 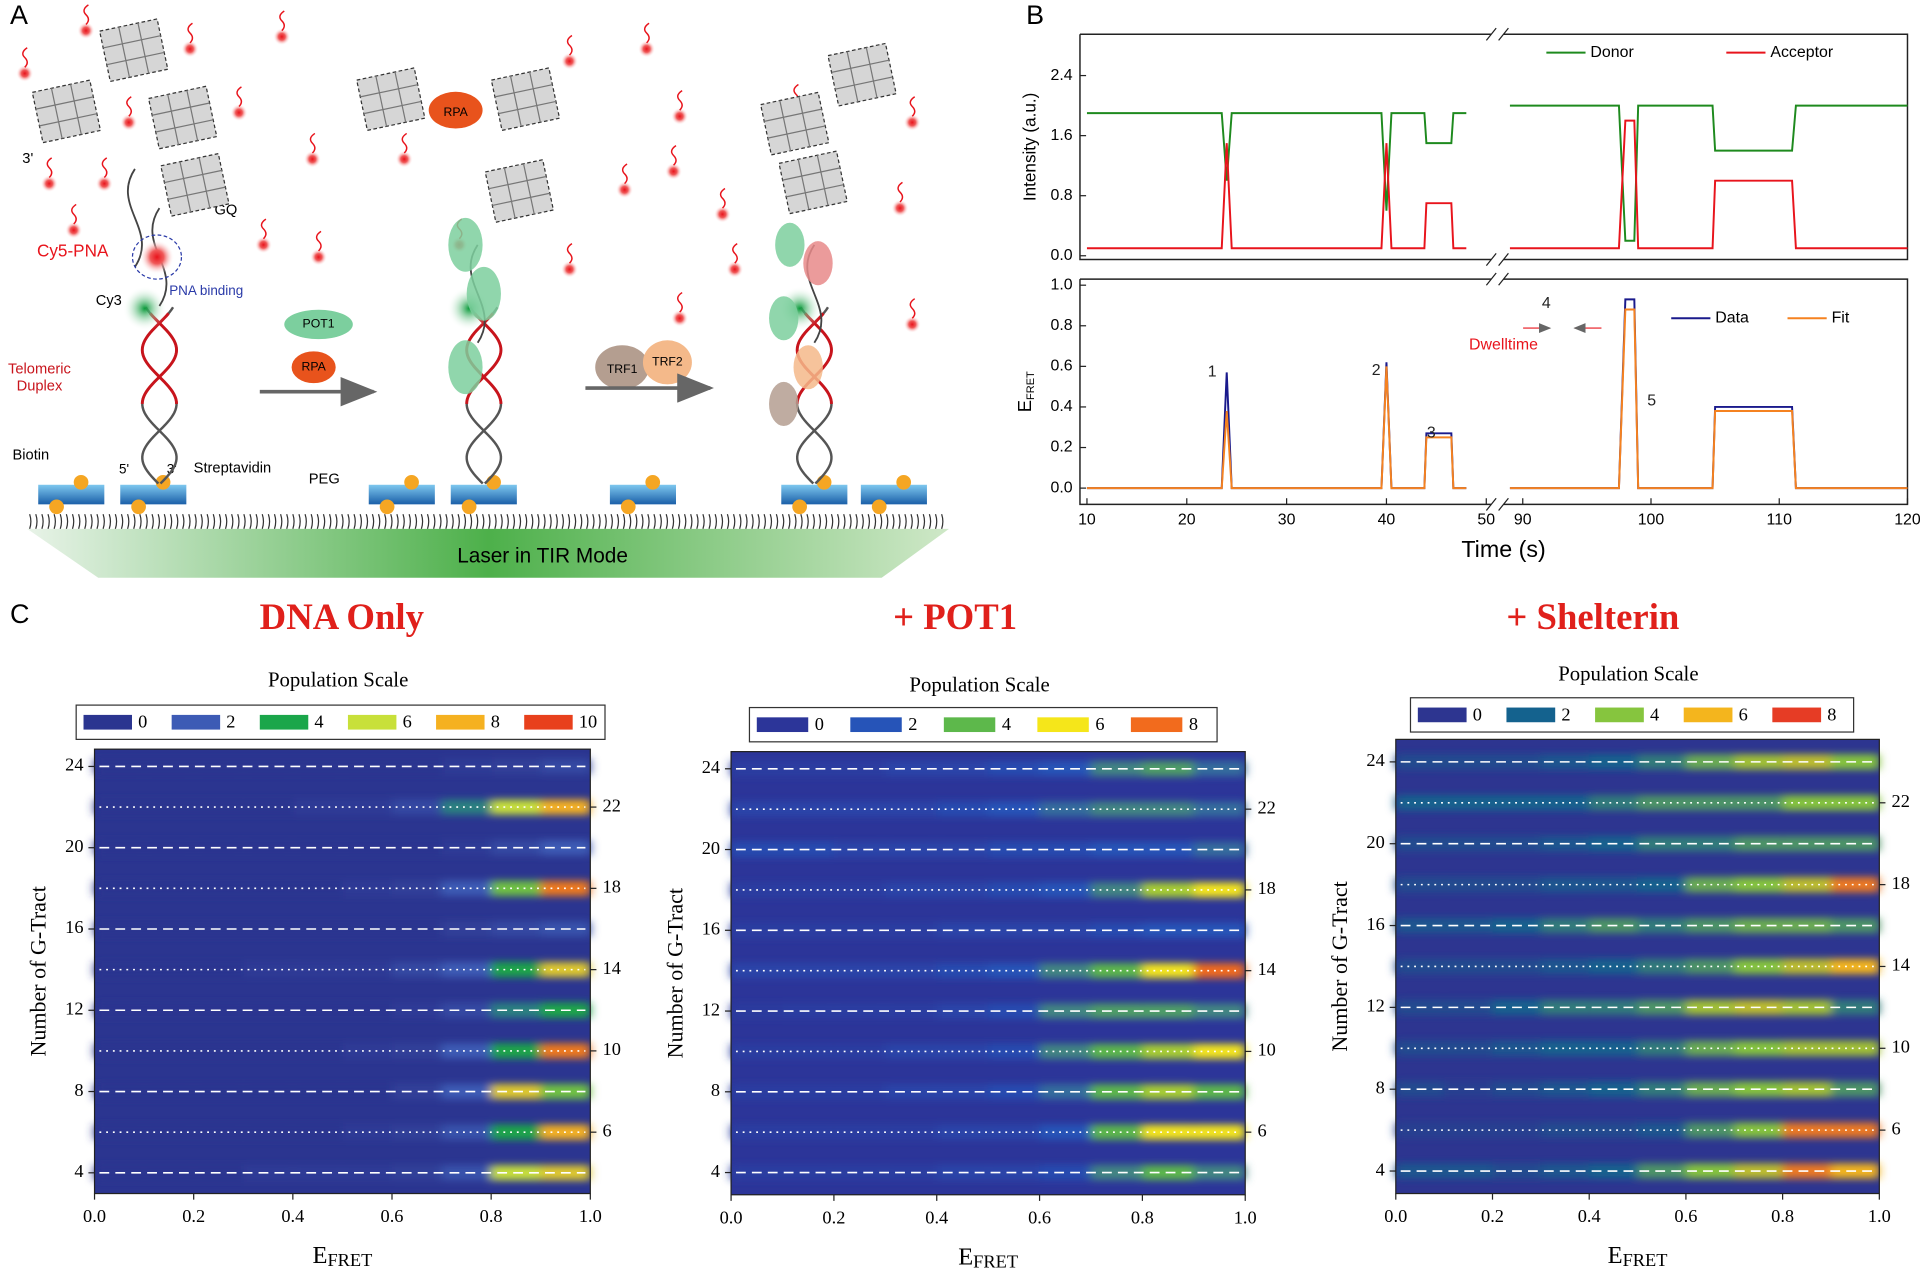 What do you see at coordinates (39, 370) in the screenshot?
I see `label: Telomeric` at bounding box center [39, 370].